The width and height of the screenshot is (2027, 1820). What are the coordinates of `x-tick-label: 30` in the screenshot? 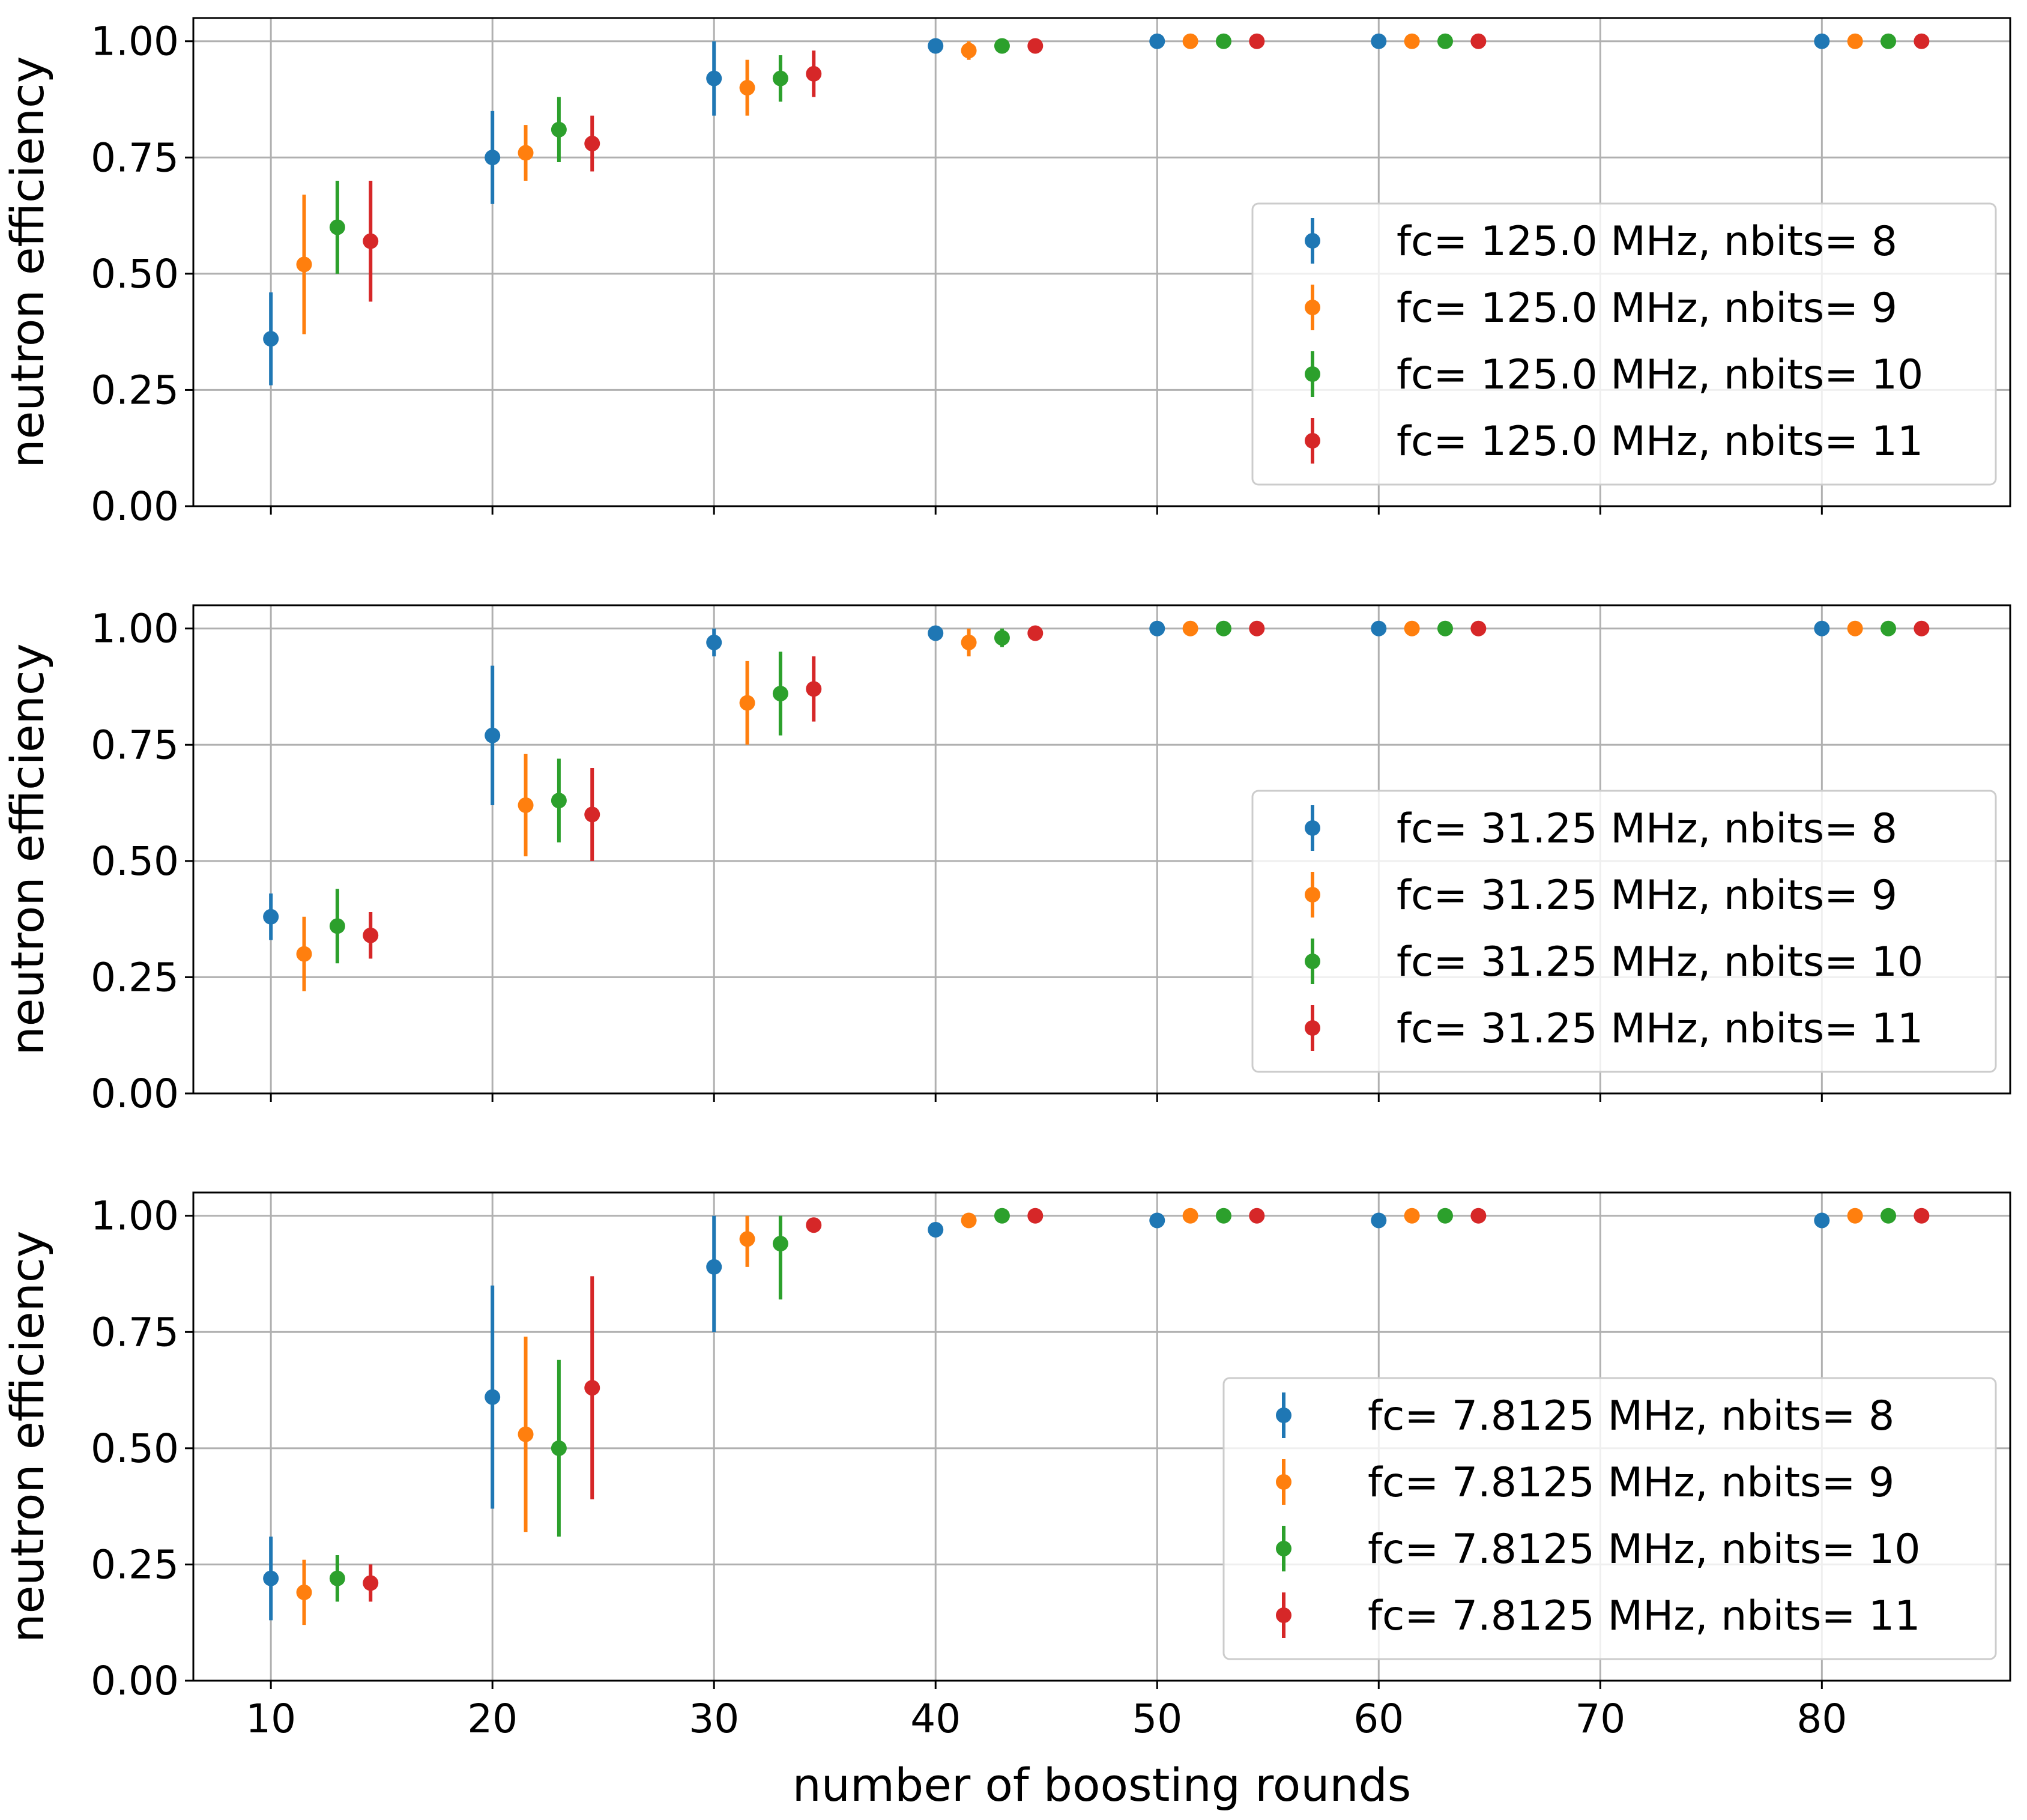 It's located at (714, 1719).